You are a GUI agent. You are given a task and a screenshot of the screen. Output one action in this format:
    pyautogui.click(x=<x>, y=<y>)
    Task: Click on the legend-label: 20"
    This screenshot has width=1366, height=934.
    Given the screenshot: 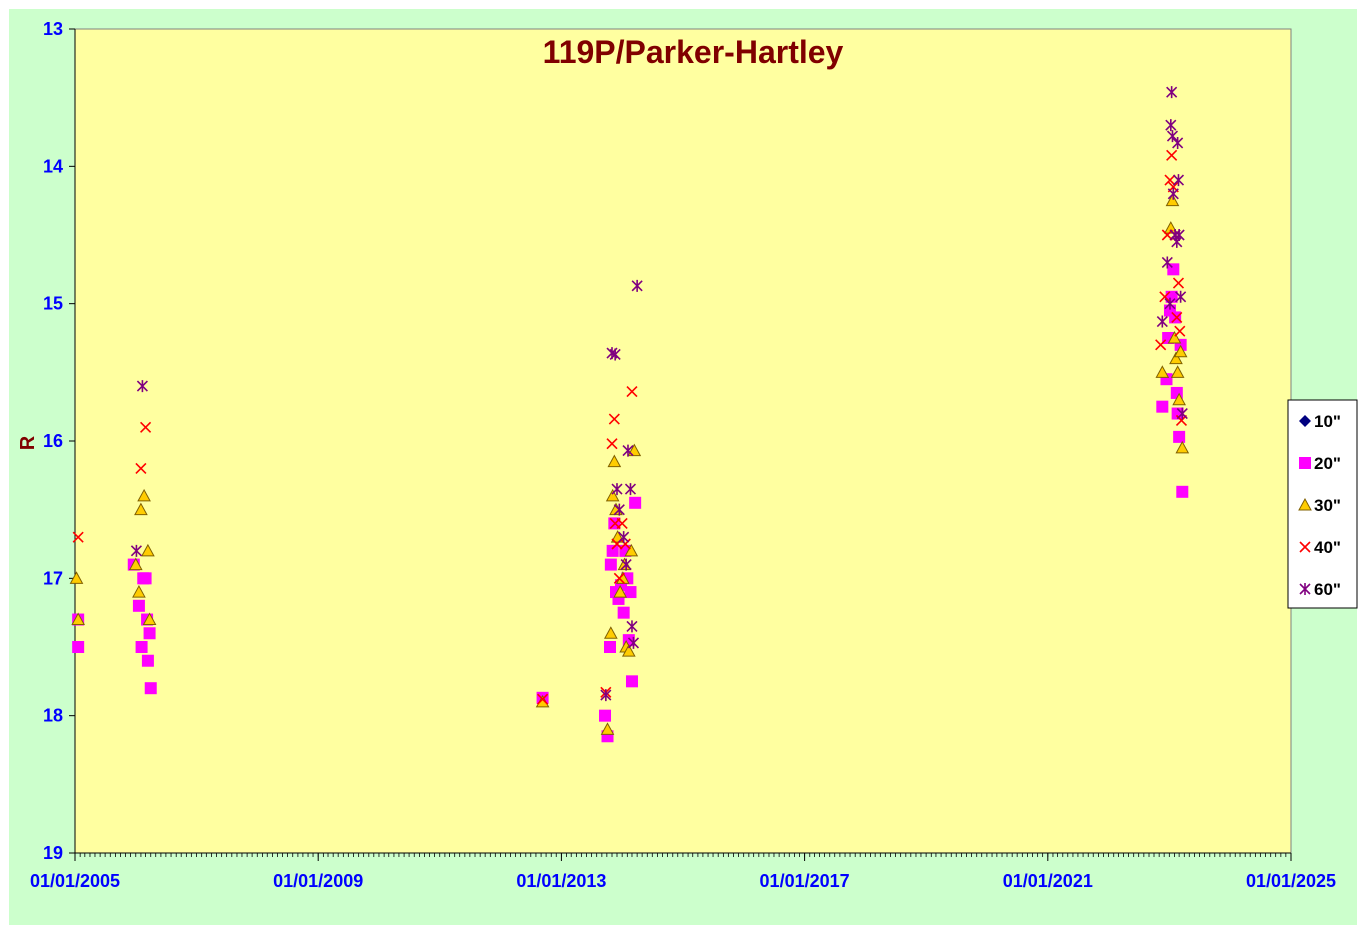 What is the action you would take?
    pyautogui.click(x=1327, y=463)
    